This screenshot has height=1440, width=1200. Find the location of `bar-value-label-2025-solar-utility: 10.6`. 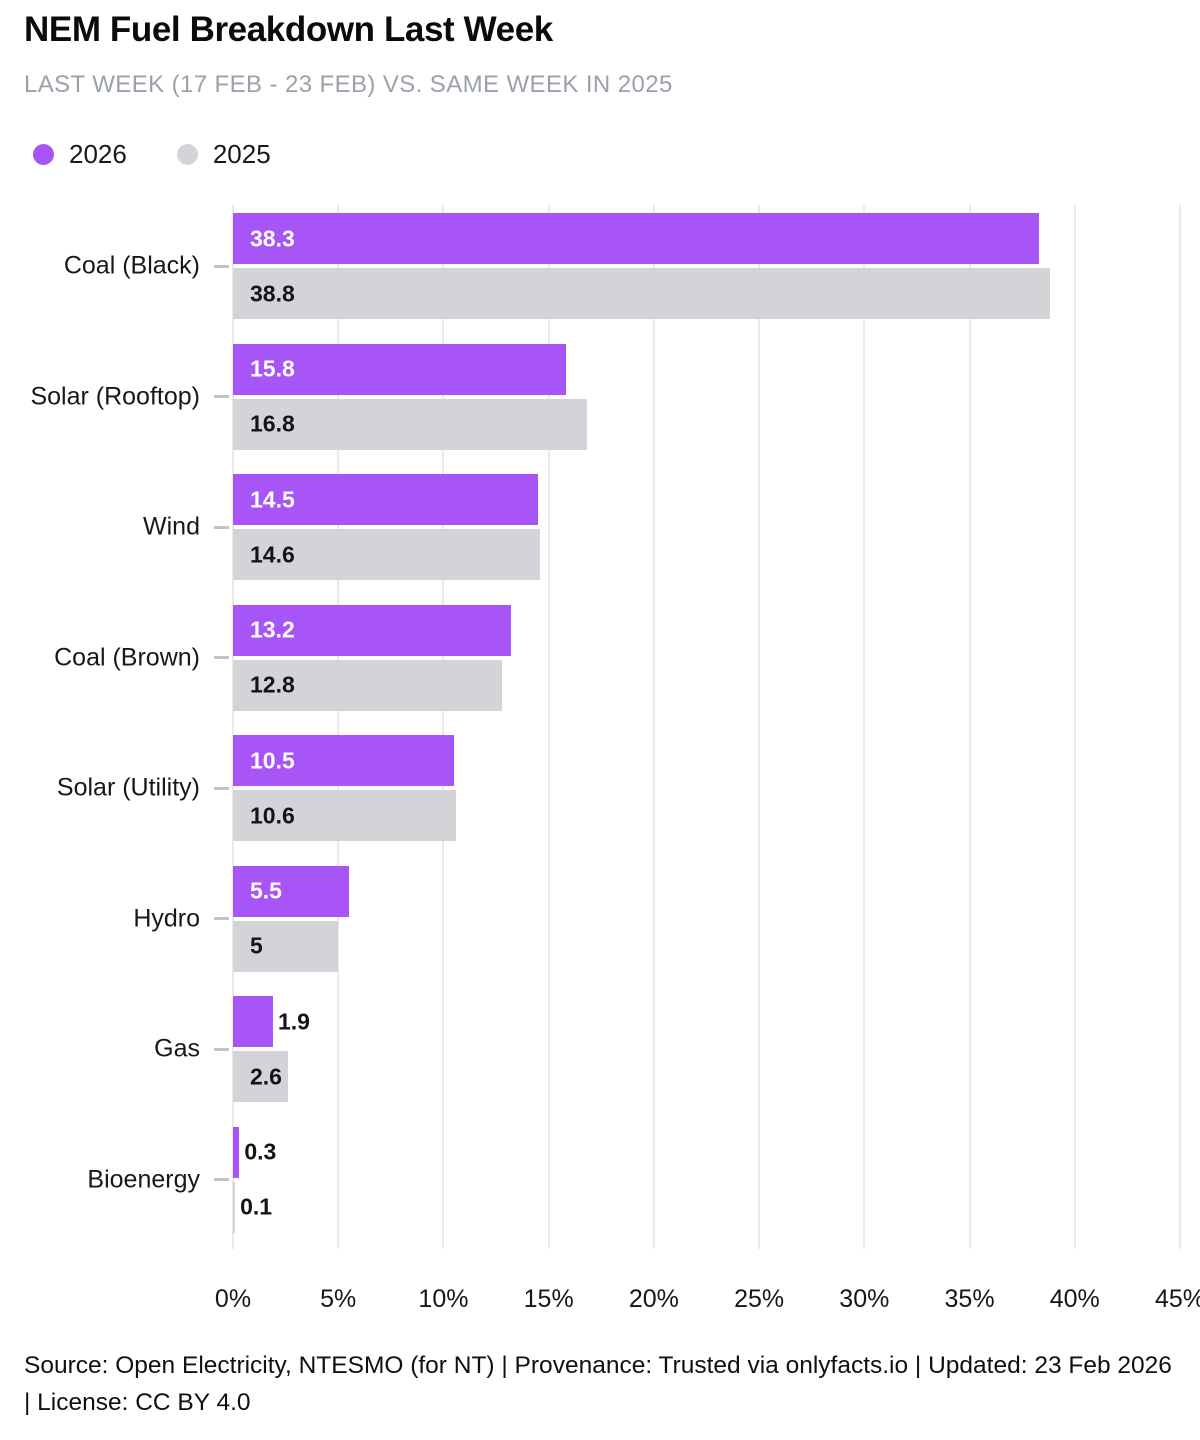

bar-value-label-2025-solar-utility: 10.6 is located at coordinates (272, 815).